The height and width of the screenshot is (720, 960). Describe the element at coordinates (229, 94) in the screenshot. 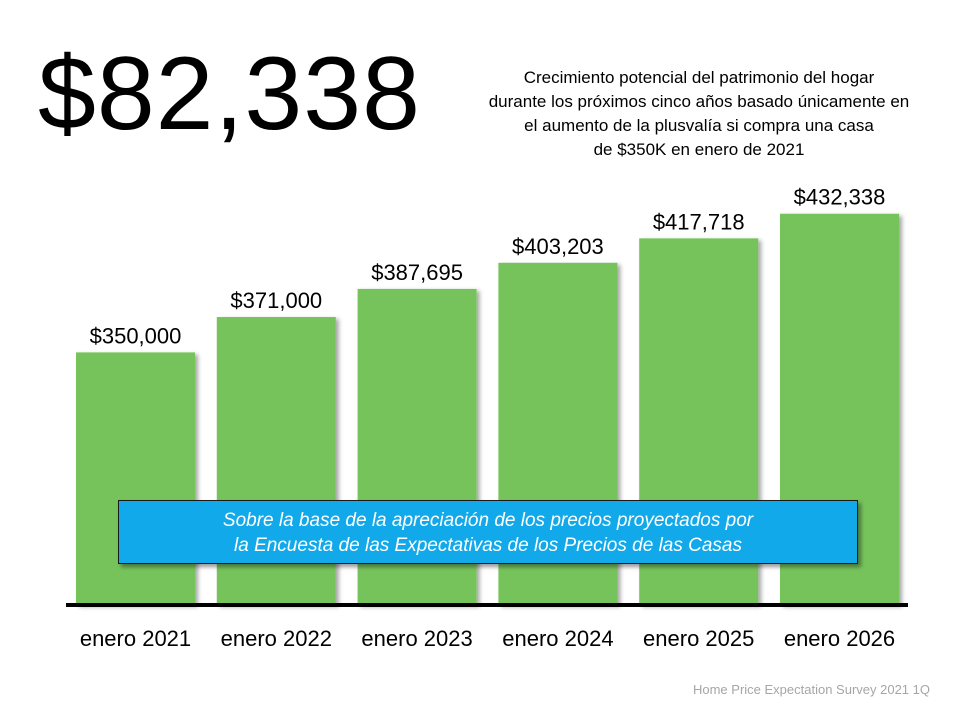

I see `headline-value: $82,338` at that location.